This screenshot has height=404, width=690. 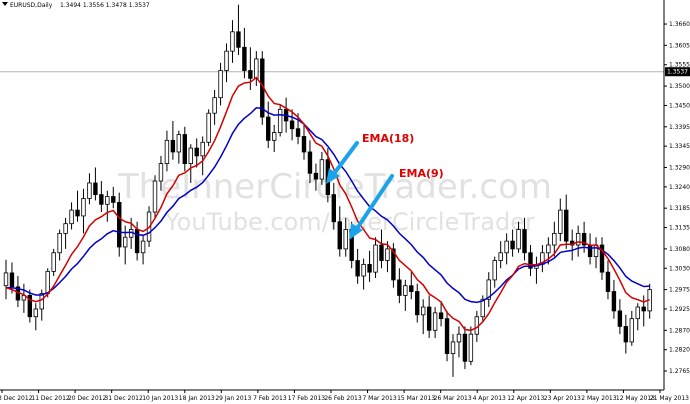 What do you see at coordinates (562, 398) in the screenshot?
I see `x-tick-label: 23 Apr 2013` at bounding box center [562, 398].